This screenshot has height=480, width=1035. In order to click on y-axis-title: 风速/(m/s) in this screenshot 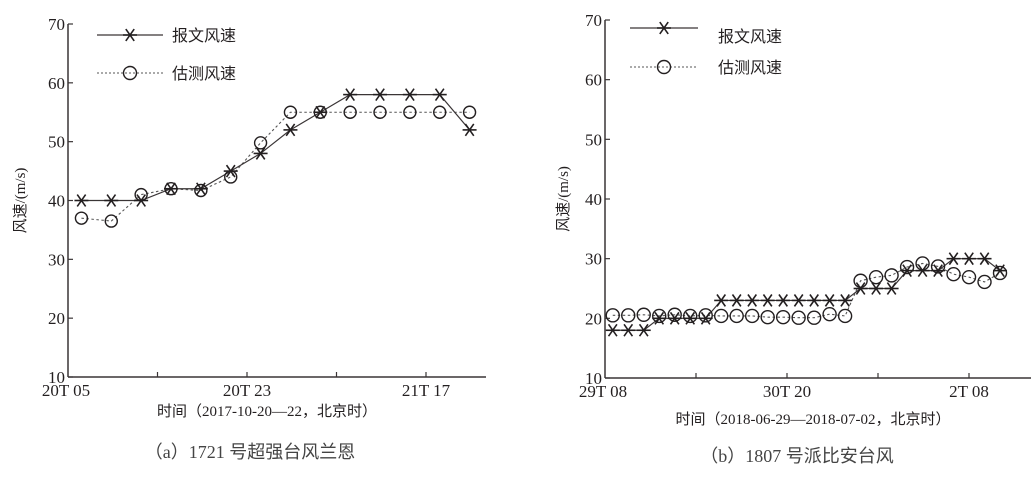, I will do `click(20, 201)`.